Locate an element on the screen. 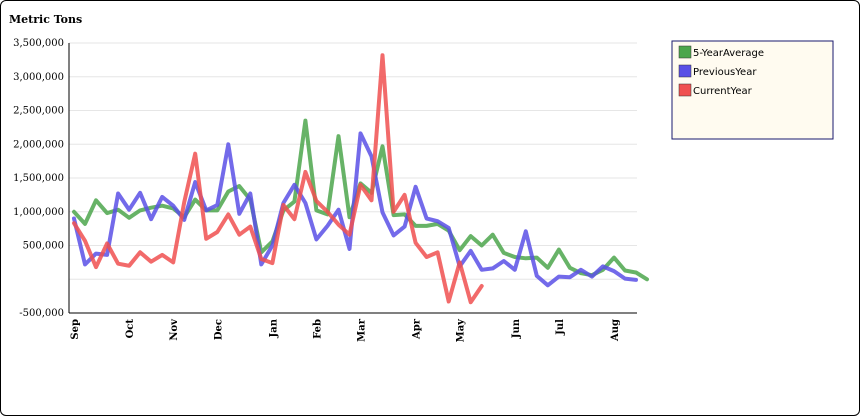  y-tick-label: 1,000,000 is located at coordinates (38, 212).